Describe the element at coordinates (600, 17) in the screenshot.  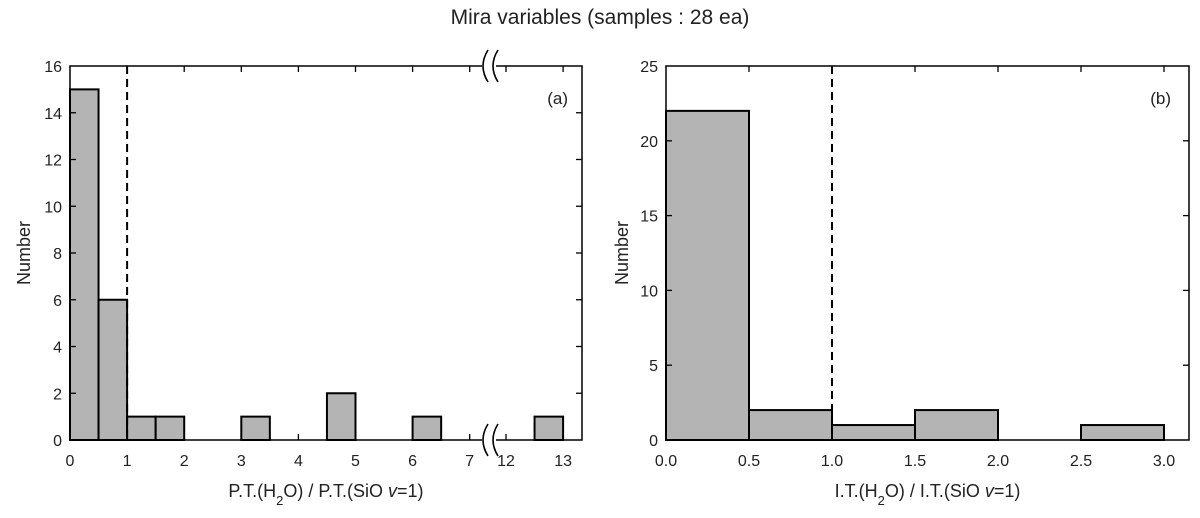
I see `chart-main-title: Mira variables (samples : 28 ea)` at that location.